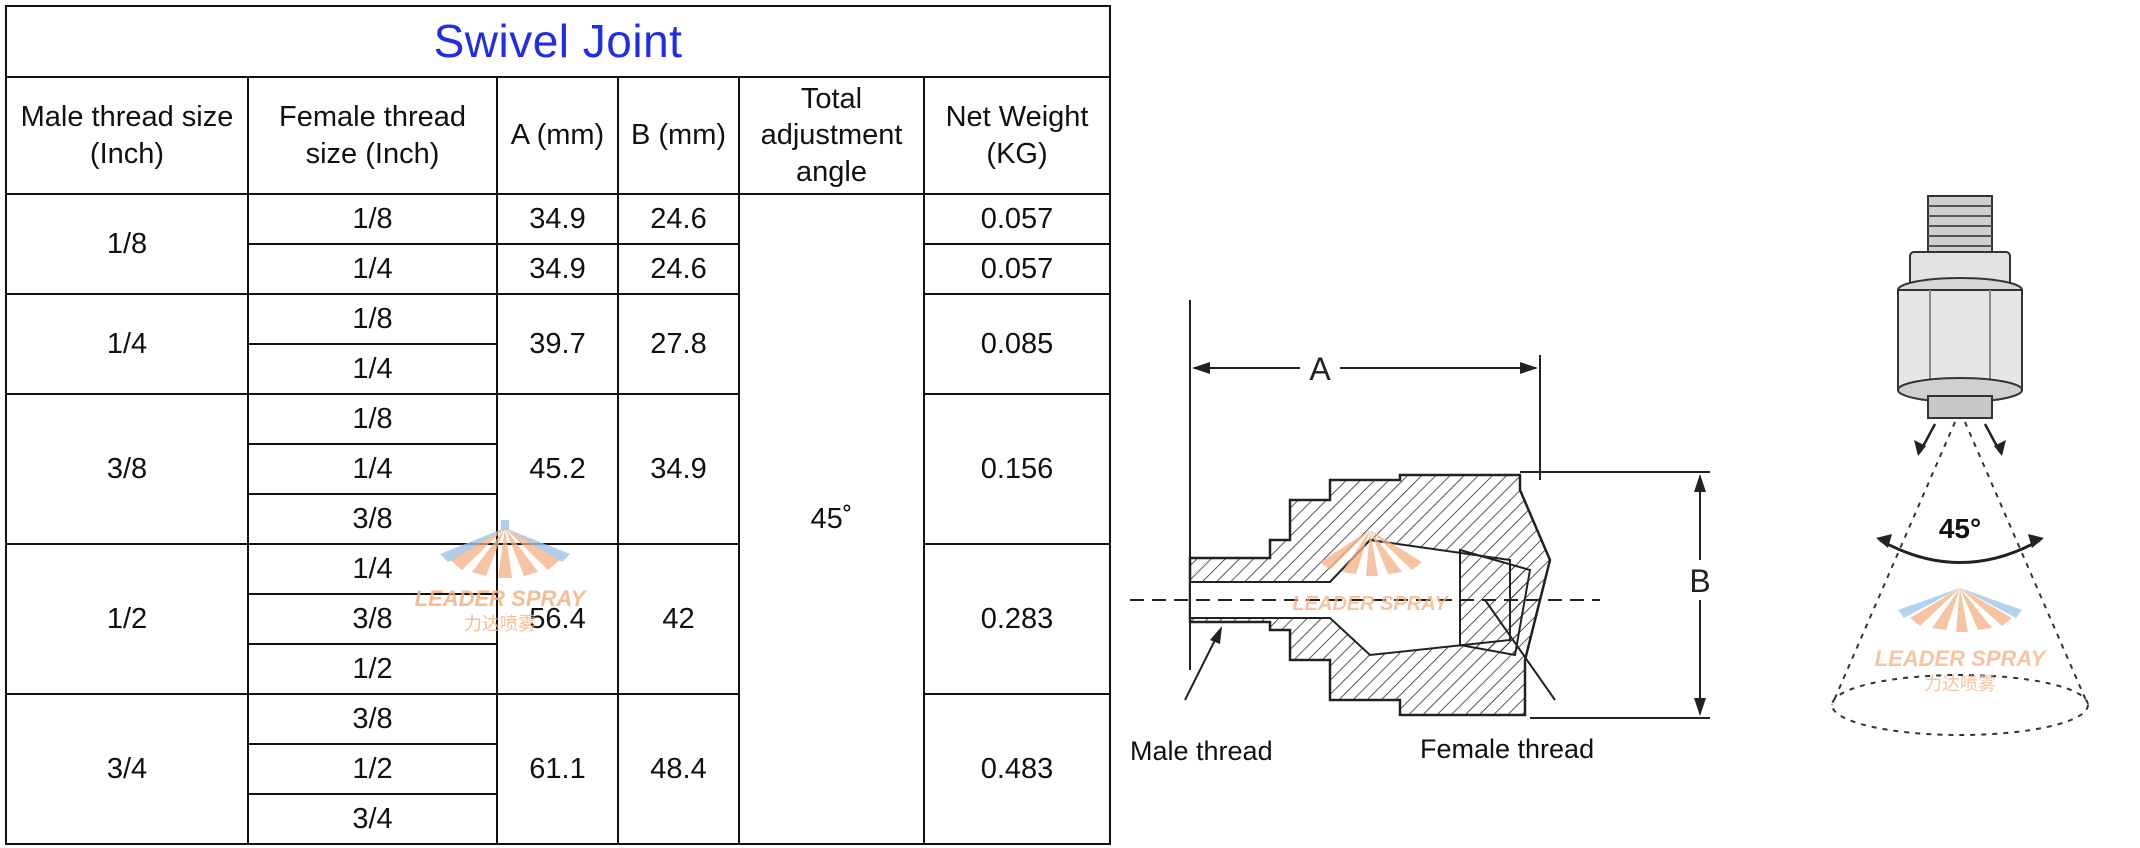 This screenshot has width=2140, height=848. I want to click on dim-b-label: B, so click(1699, 581).